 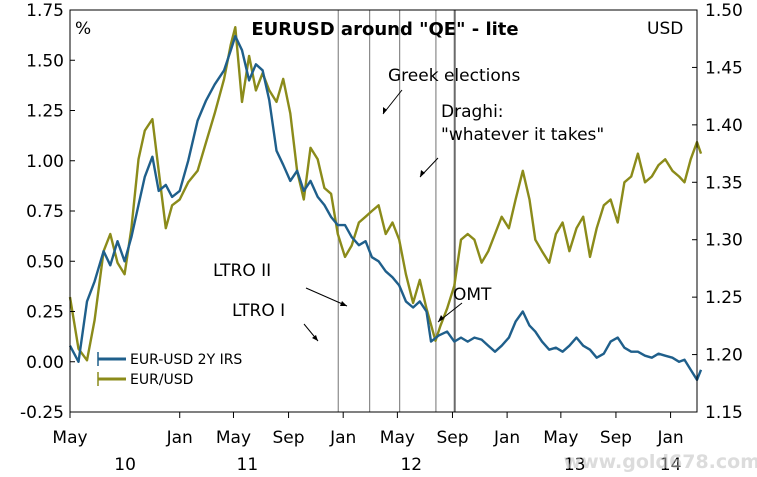 What do you see at coordinates (454, 76) in the screenshot?
I see `annotation-greek-text: Greek elections` at bounding box center [454, 76].